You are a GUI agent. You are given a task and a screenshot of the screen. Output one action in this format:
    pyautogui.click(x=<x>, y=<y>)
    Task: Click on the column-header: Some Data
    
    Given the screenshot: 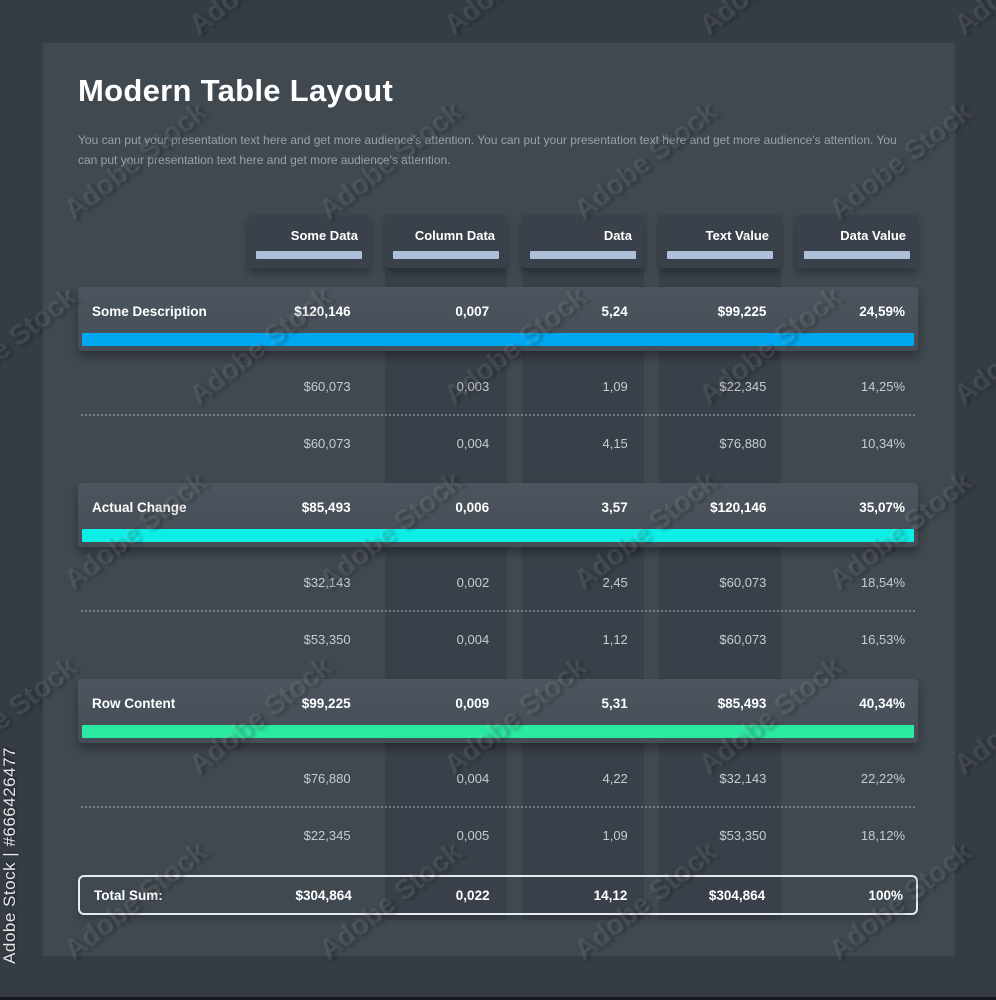 What is the action you would take?
    pyautogui.click(x=309, y=241)
    